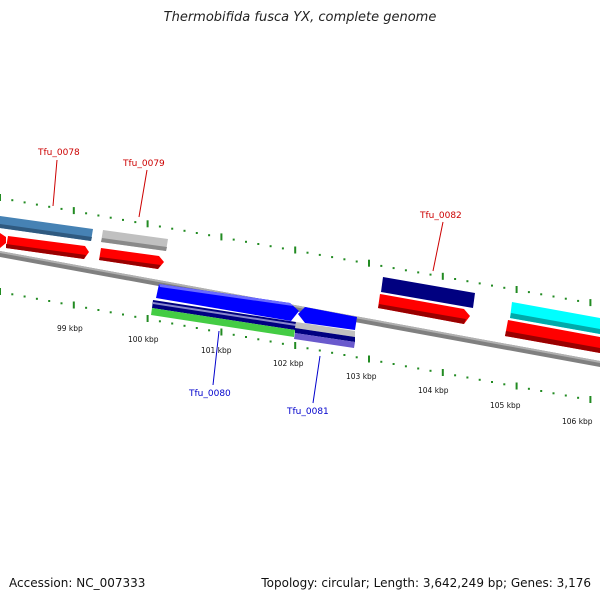 This screenshot has width=600, height=600. I want to click on scale-label-102-kbp: 102 kbp, so click(288, 363).